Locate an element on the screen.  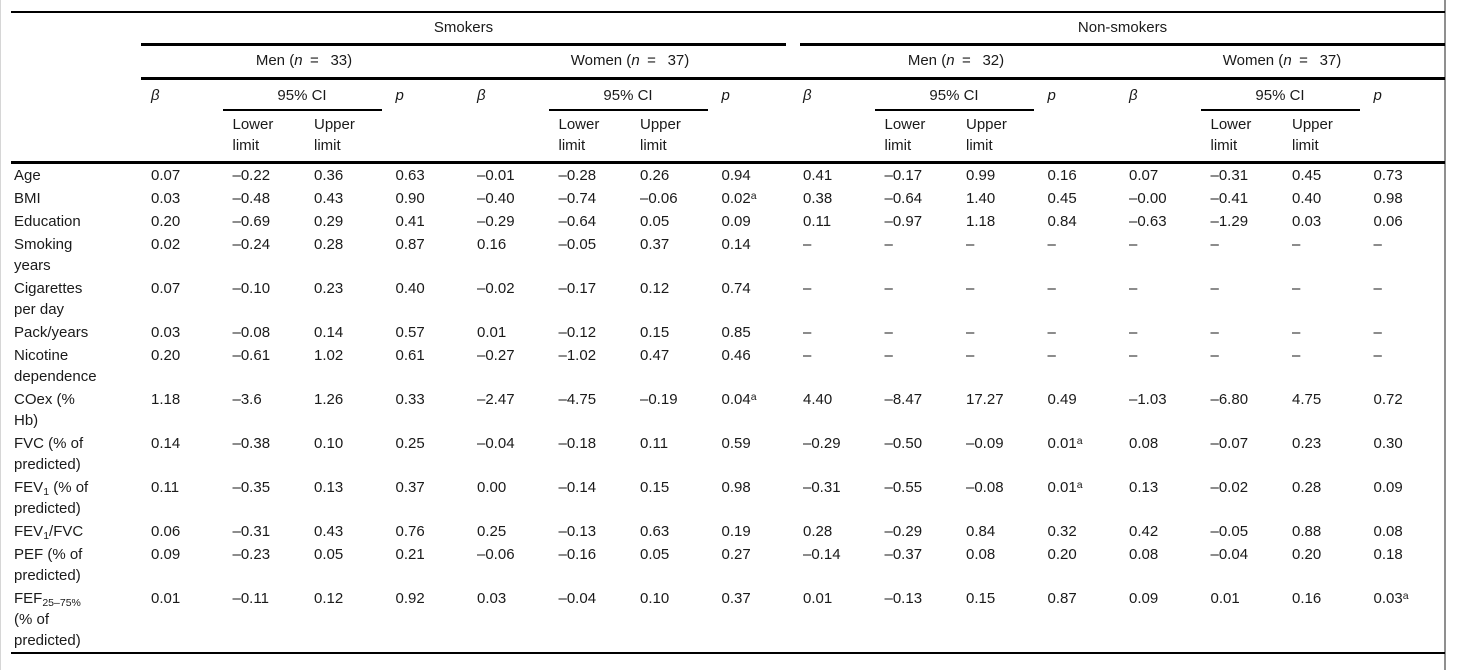
cell: 0.40 is located at coordinates (410, 288).